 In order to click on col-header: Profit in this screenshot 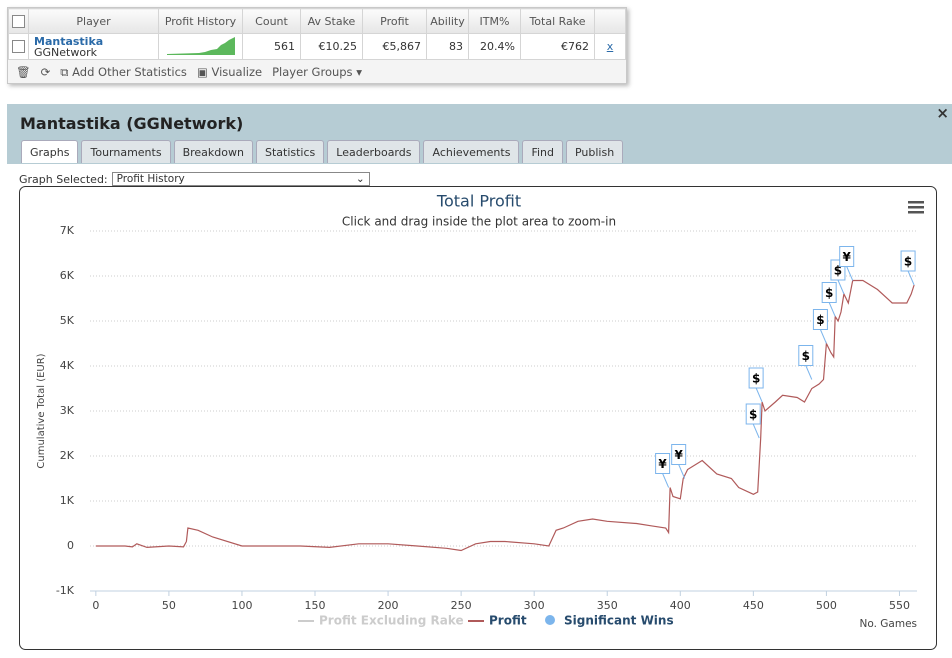, I will do `click(394, 21)`.